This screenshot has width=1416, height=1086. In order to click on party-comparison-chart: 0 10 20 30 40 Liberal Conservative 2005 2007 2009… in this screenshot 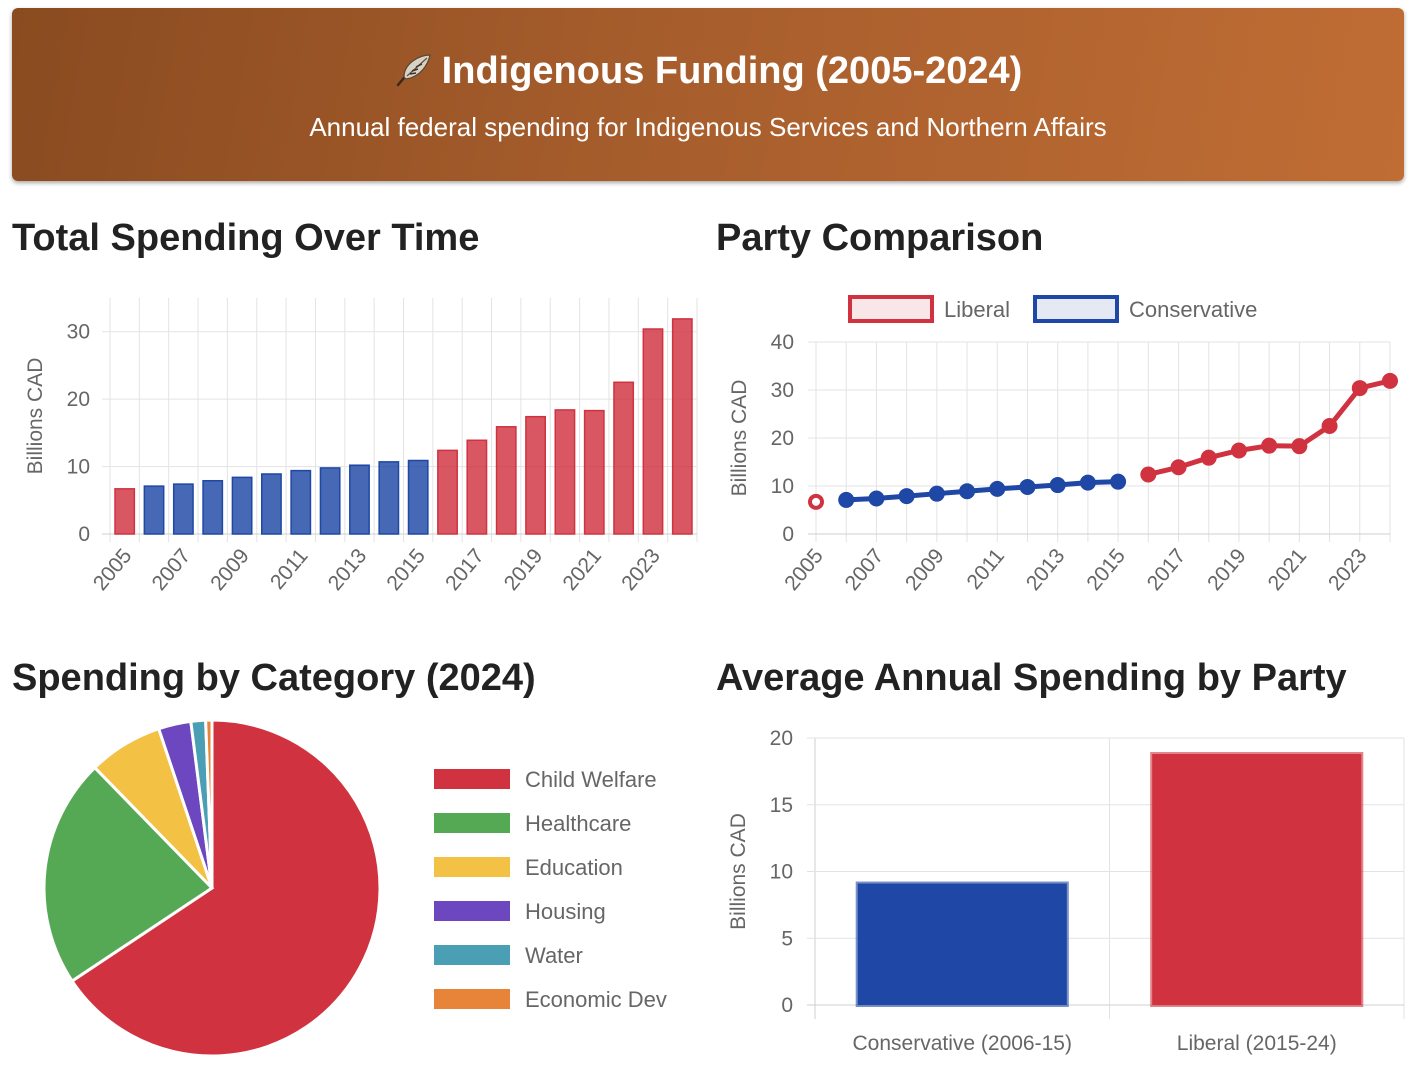, I will do `click(1063, 445)`.